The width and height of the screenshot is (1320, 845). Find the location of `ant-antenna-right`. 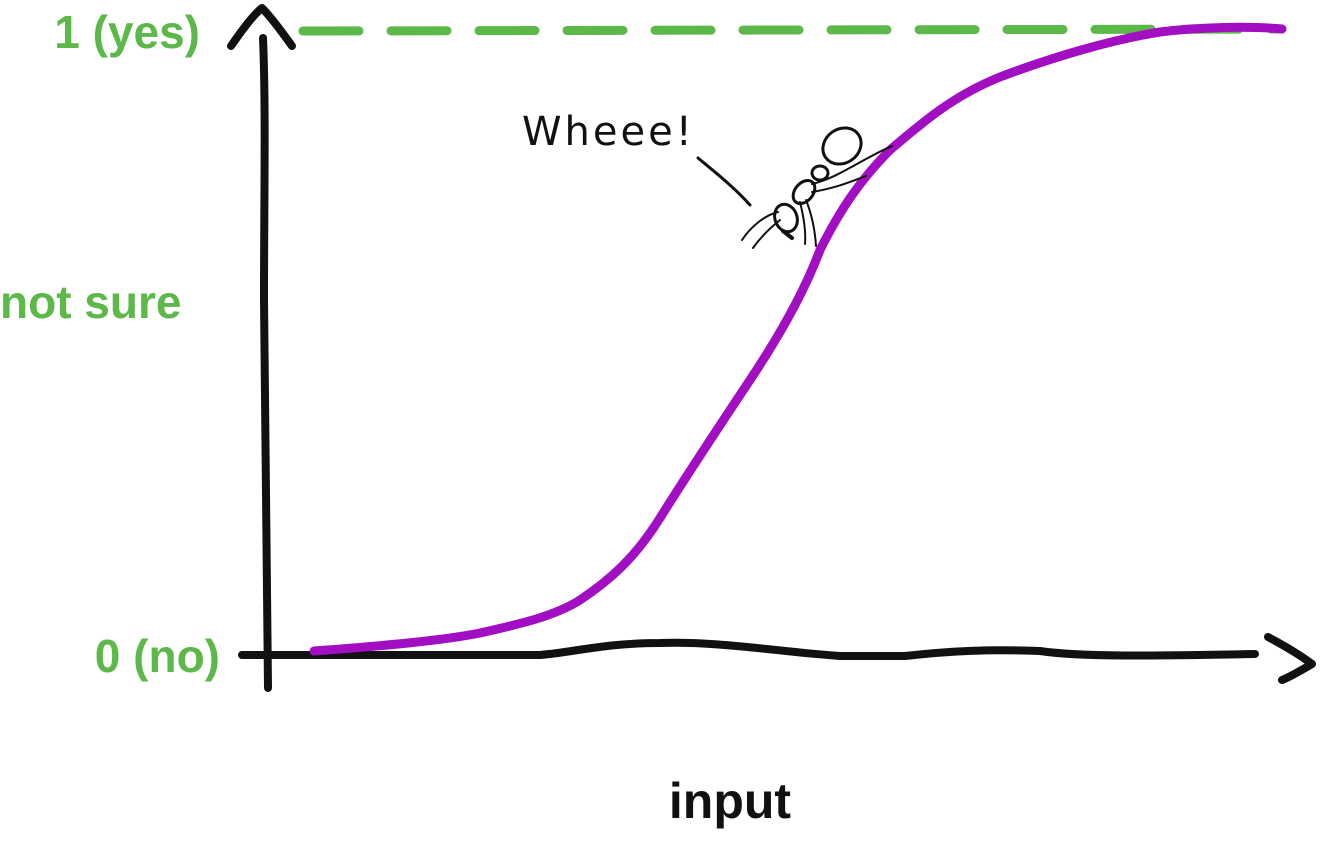

ant-antenna-right is located at coordinates (766, 234).